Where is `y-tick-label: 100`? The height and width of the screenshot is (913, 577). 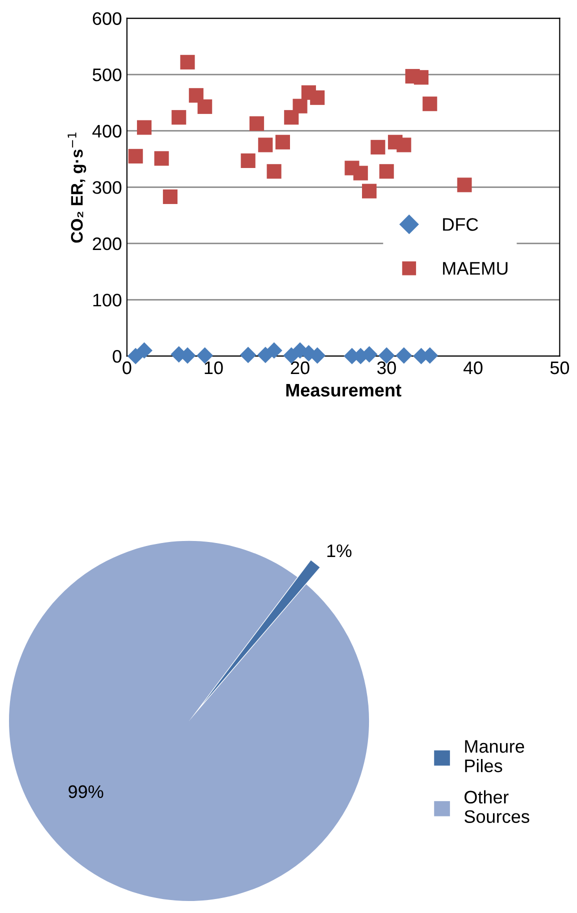
y-tick-label: 100 is located at coordinates (107, 300).